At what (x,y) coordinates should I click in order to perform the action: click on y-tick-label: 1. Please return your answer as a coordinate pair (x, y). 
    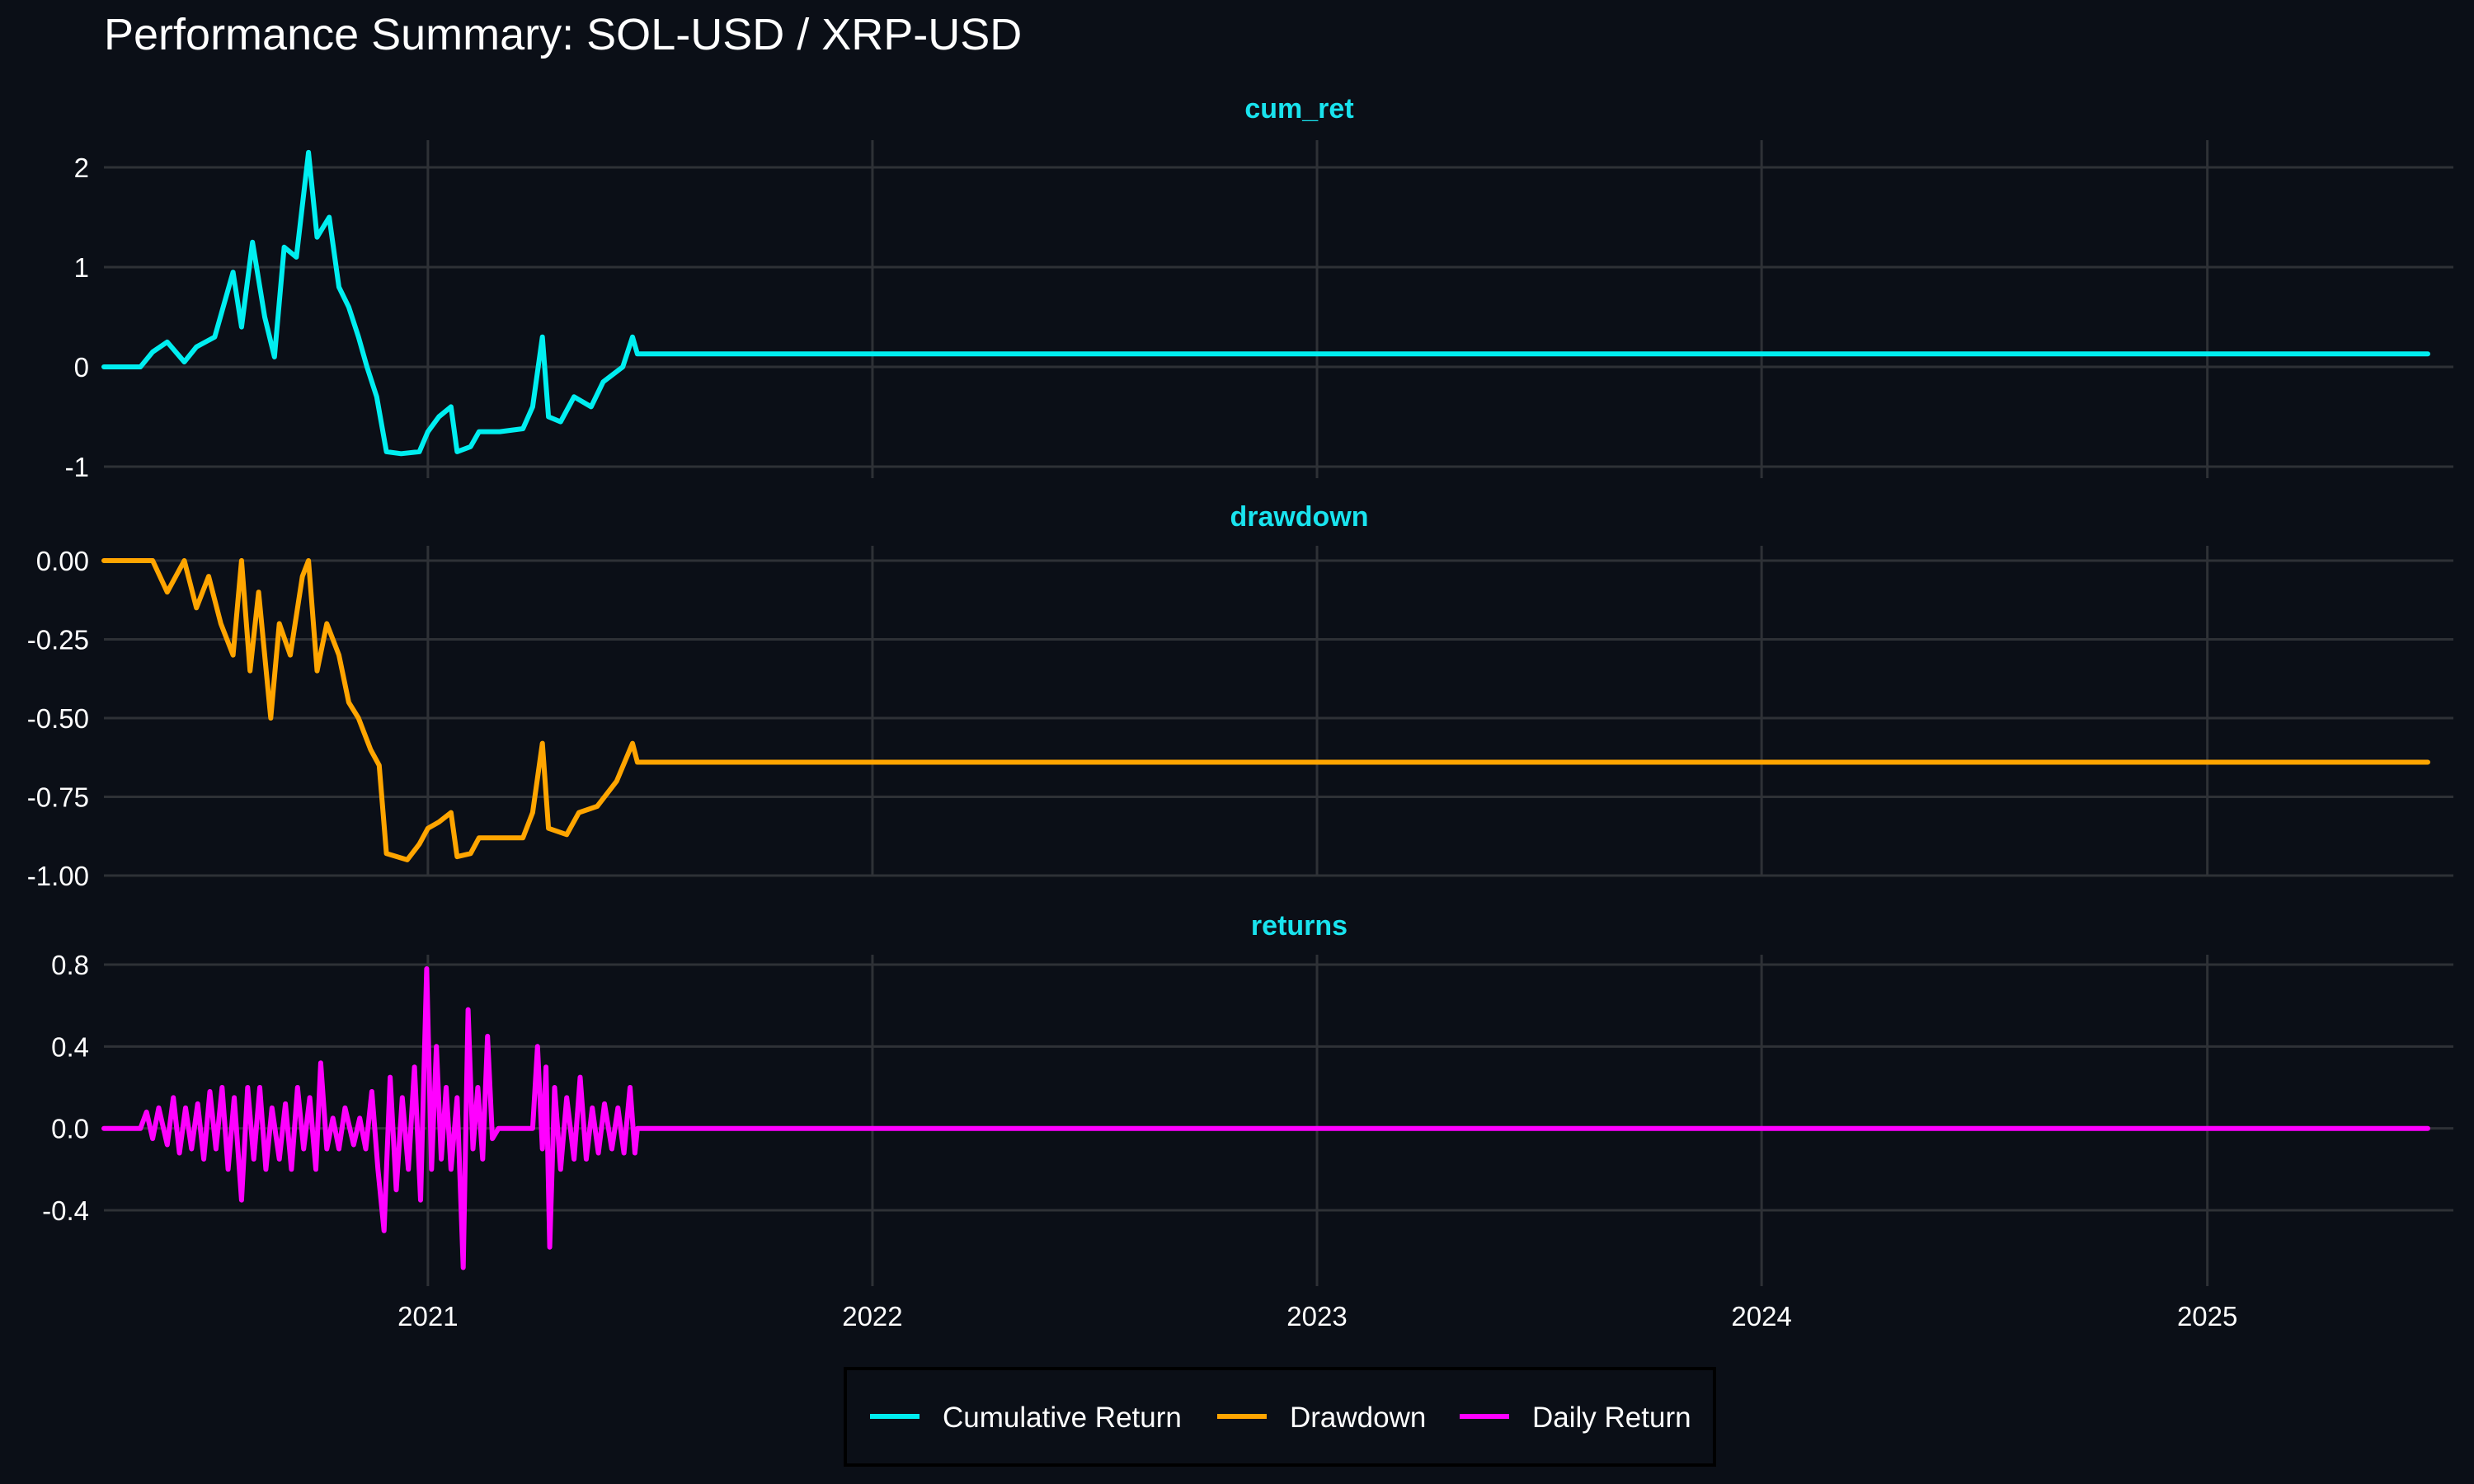
    Looking at the image, I should click on (81, 267).